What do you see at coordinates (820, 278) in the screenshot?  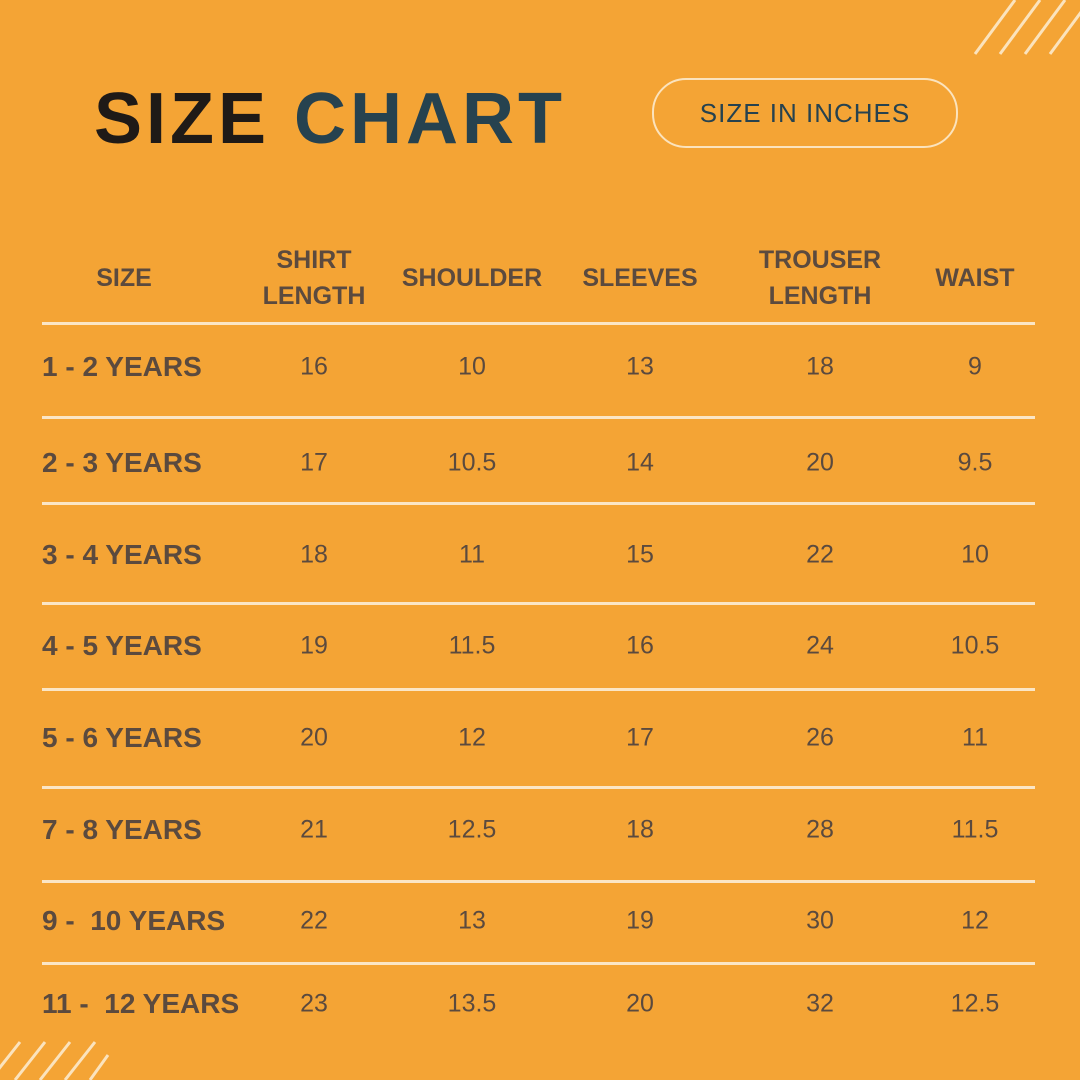 I see `column-header: TROUSER LENGTH` at bounding box center [820, 278].